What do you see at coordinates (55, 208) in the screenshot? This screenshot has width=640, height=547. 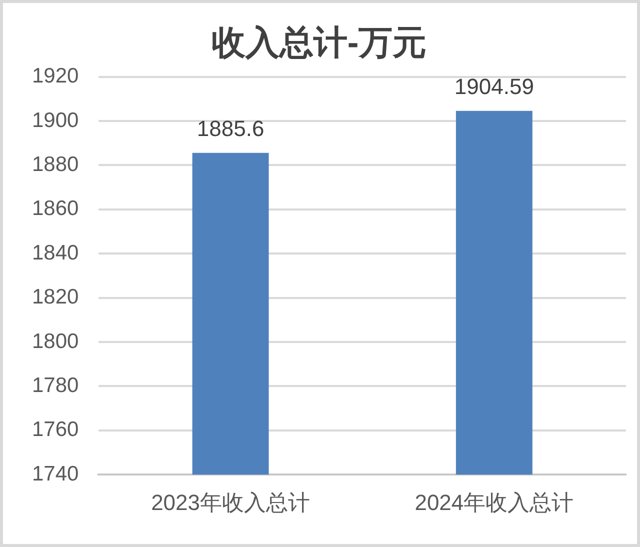 I see `y-tick-label: 1860` at bounding box center [55, 208].